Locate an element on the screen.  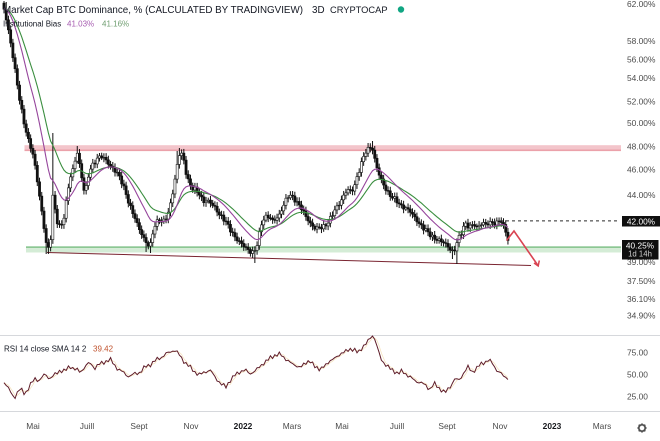
svg-text: 1d 14h is located at coordinates (640, 254).